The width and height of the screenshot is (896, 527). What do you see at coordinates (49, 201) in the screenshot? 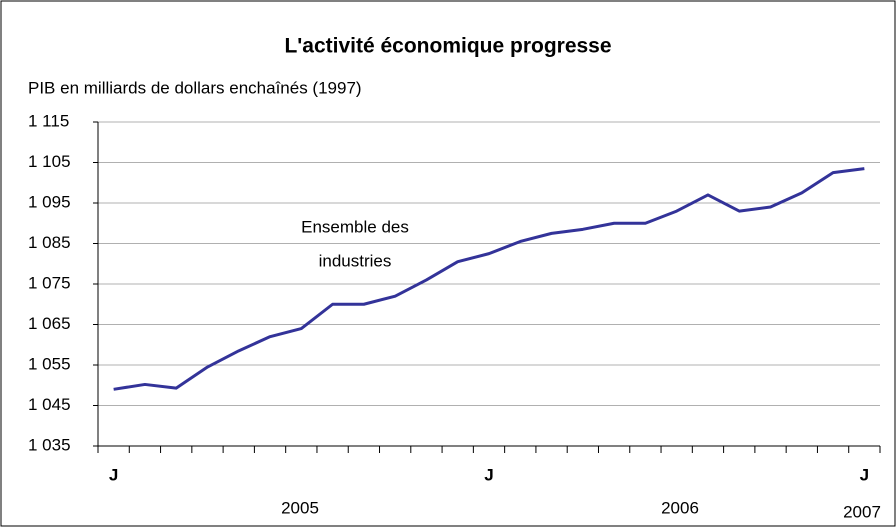
I see `y-tick-label: 1 095` at bounding box center [49, 201].